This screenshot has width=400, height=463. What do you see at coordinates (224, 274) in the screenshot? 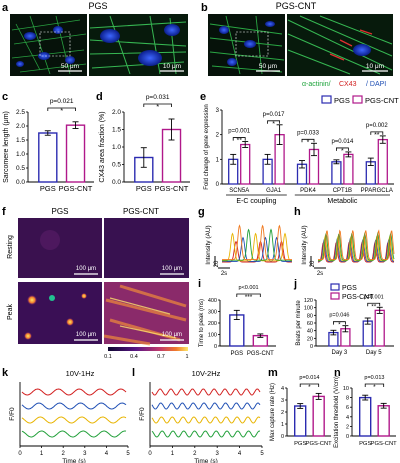
I see `trace-g-xscale: 2s` at bounding box center [224, 274].